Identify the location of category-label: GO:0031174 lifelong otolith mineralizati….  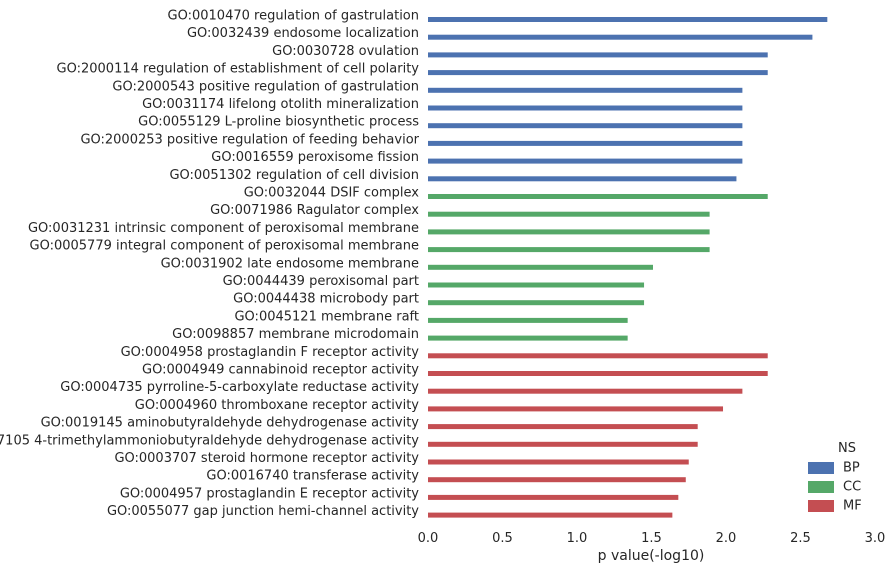
(280, 104).